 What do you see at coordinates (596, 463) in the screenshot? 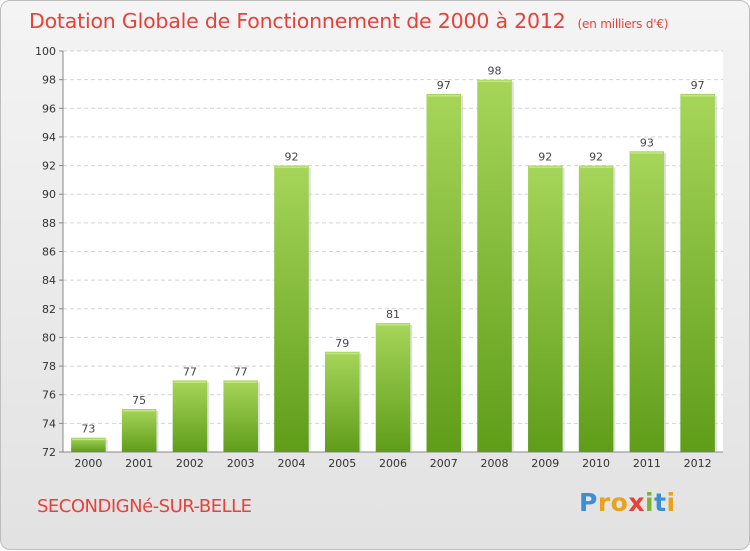
I see `x-tick-label: 2010` at bounding box center [596, 463].